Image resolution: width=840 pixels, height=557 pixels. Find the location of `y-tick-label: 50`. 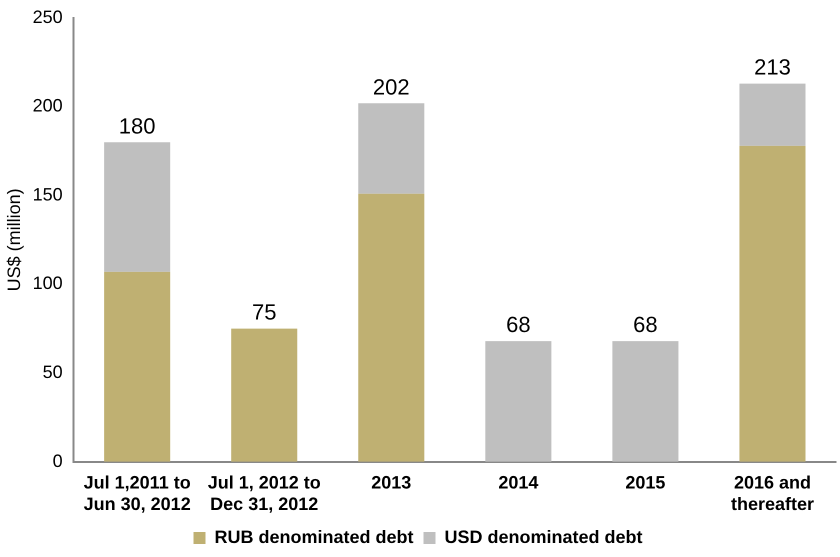

y-tick-label: 50 is located at coordinates (52, 372).